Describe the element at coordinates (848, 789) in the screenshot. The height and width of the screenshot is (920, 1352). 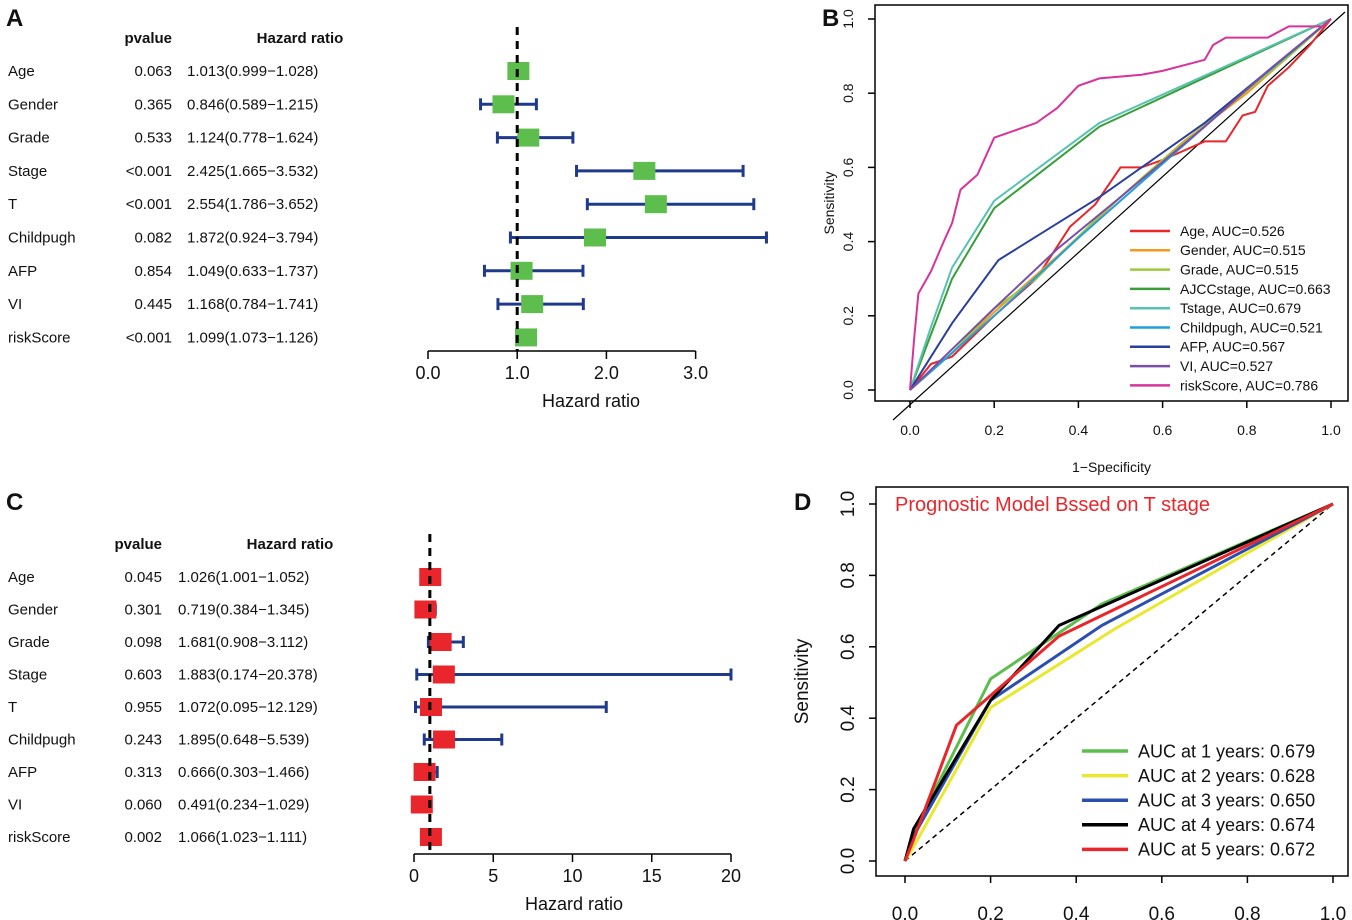
I see `y-tick-label: 0.2` at that location.